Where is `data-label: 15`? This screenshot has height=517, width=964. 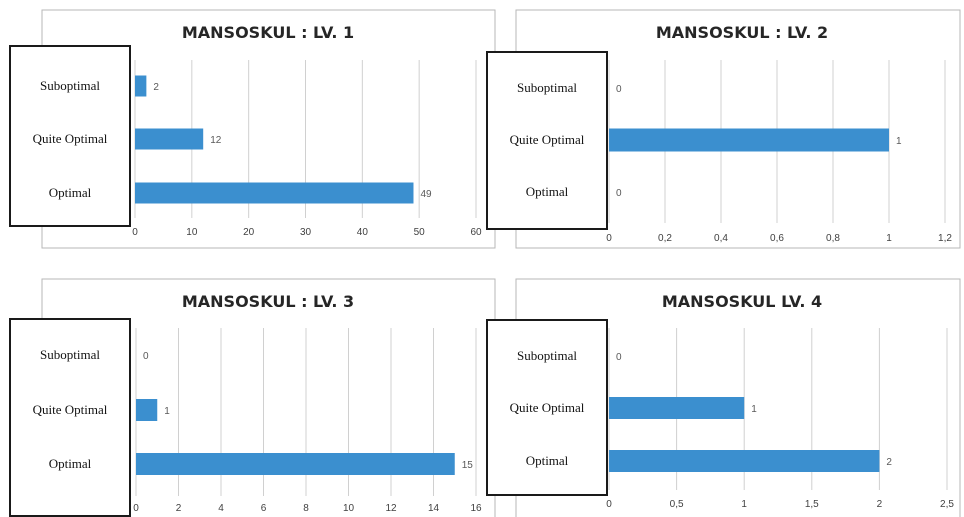
data-label: 15 is located at coordinates (468, 465).